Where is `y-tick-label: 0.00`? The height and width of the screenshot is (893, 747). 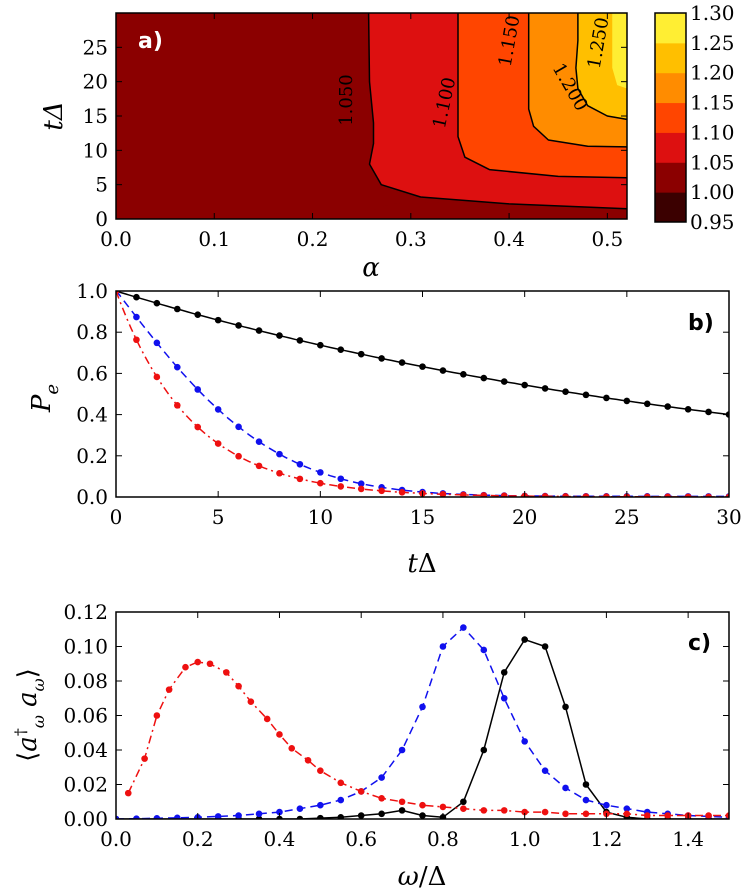 y-tick-label: 0.00 is located at coordinates (85, 819).